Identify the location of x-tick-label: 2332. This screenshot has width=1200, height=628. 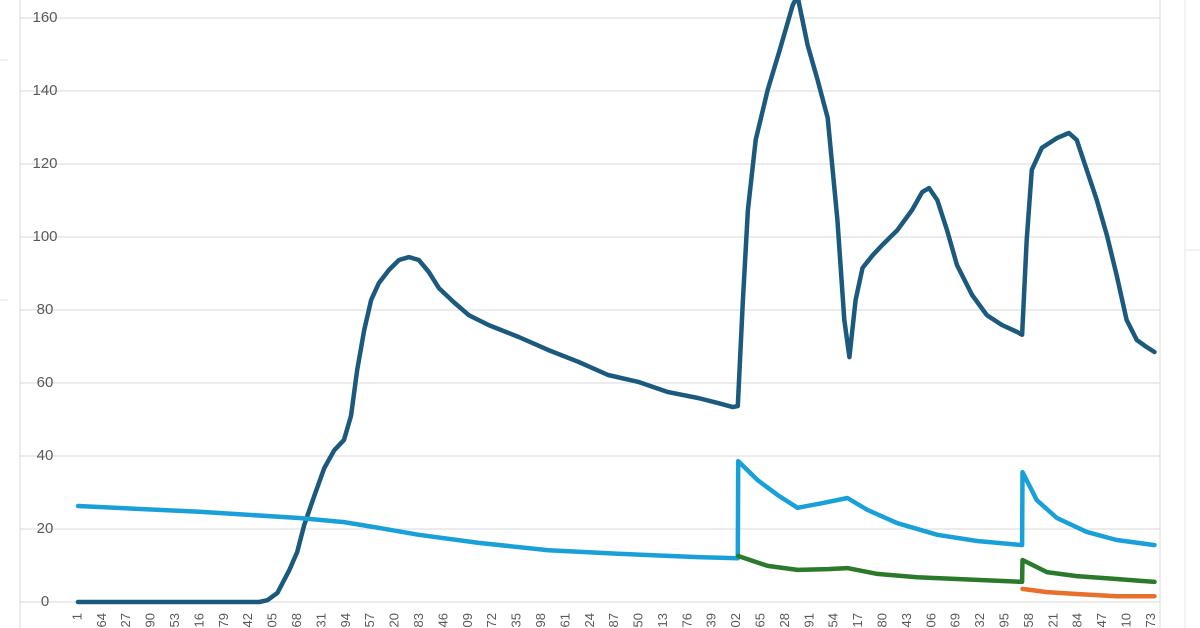
(979, 620).